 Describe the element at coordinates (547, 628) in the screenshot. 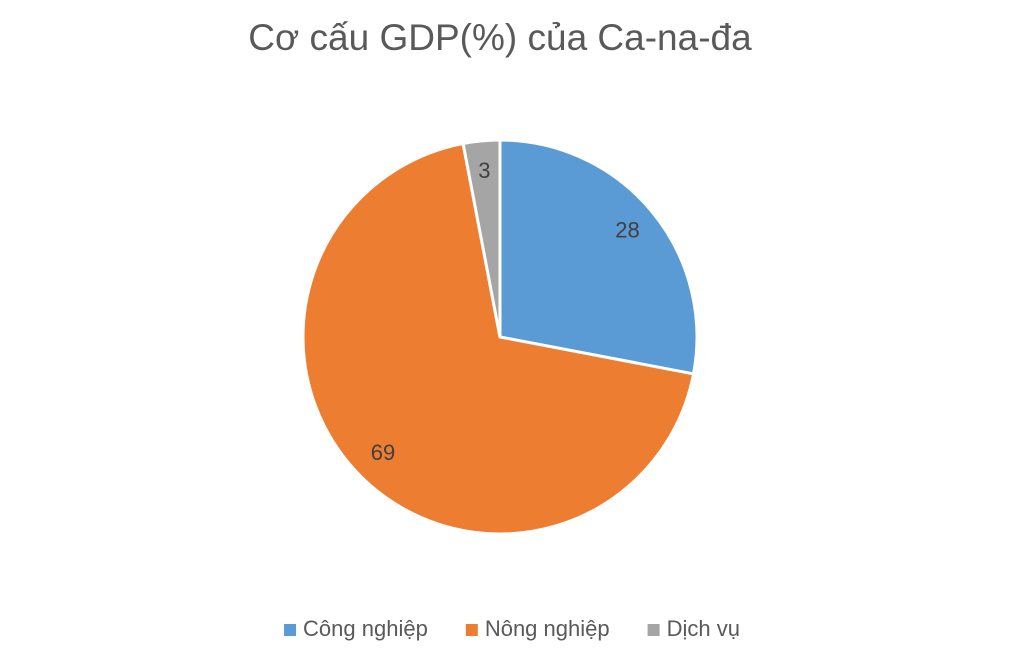

I see `legend-label: Nông nghiệp` at that location.